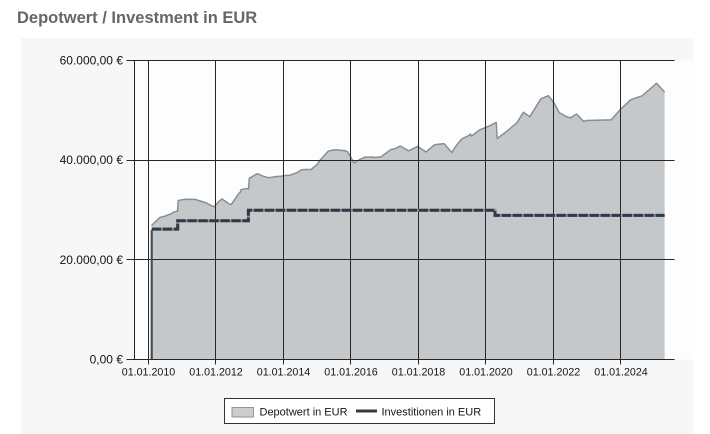  What do you see at coordinates (351, 373) in the screenshot?
I see `svg-text: 01.01.2016` at bounding box center [351, 373].